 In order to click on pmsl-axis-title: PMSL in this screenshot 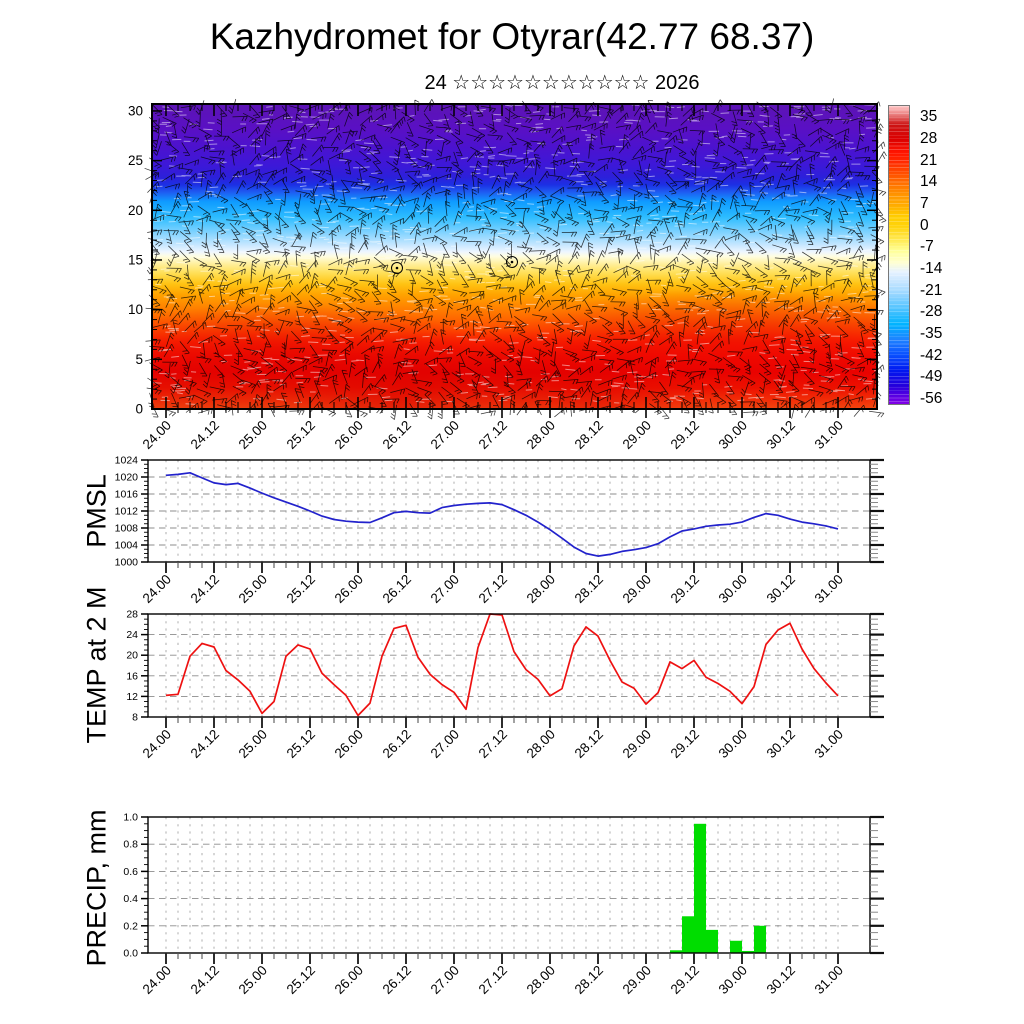, I will do `click(96, 511)`.